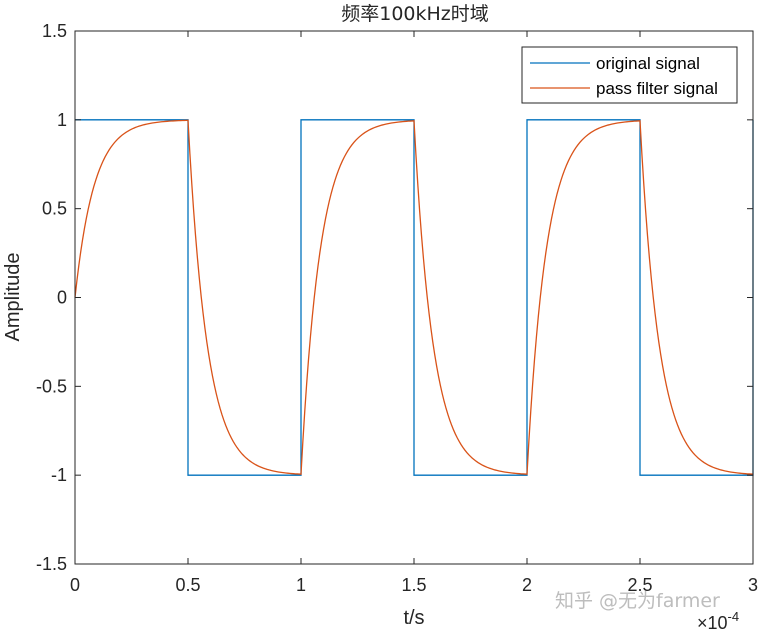 The height and width of the screenshot is (631, 761). I want to click on x-tick-label: 1, so click(301, 585).